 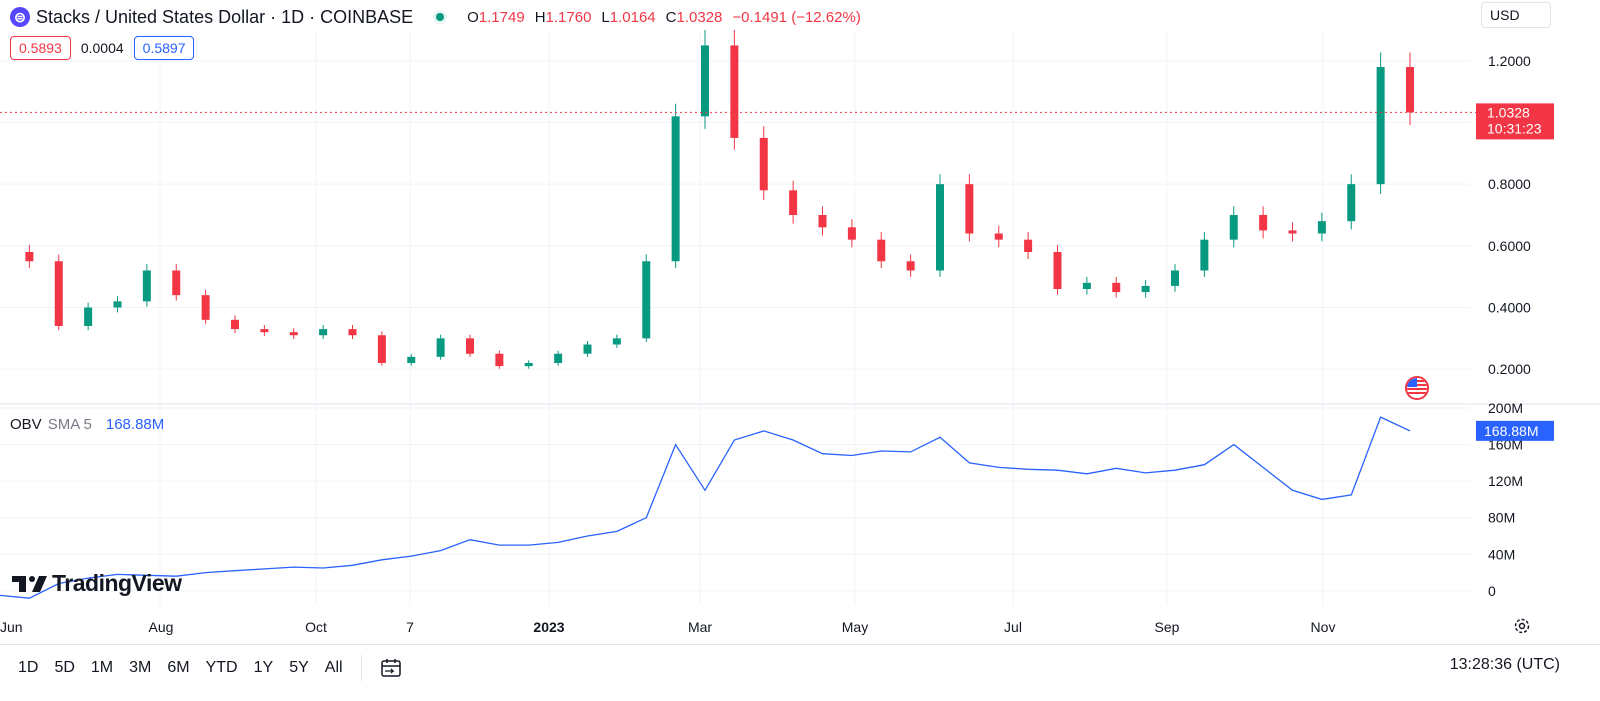 What do you see at coordinates (440, 17) in the screenshot?
I see `market-status-icon` at bounding box center [440, 17].